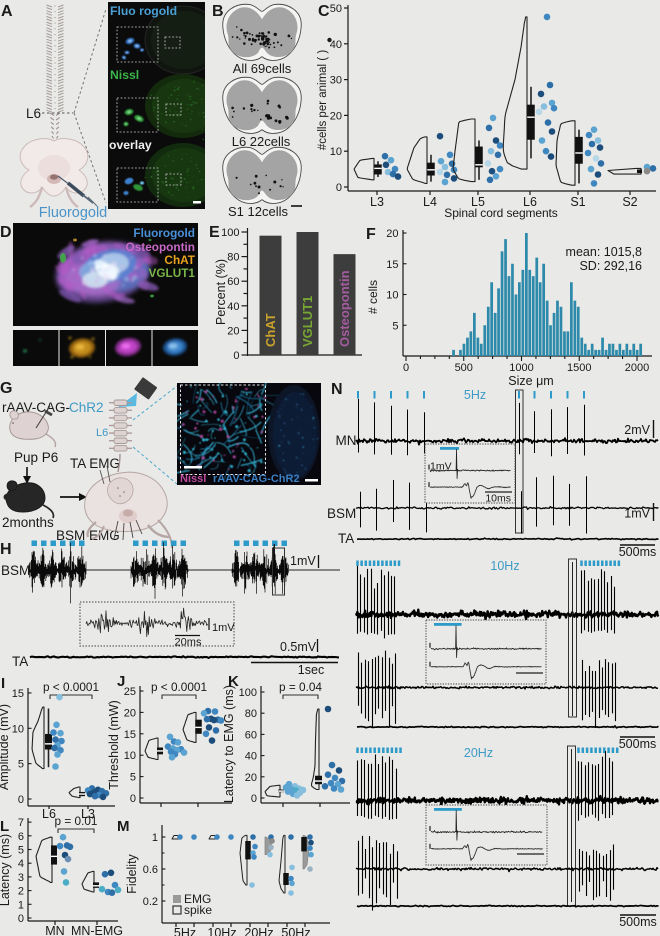 The width and height of the screenshot is (660, 936). Describe the element at coordinates (629, 202) in the screenshot. I see `svg-text: S2` at that location.